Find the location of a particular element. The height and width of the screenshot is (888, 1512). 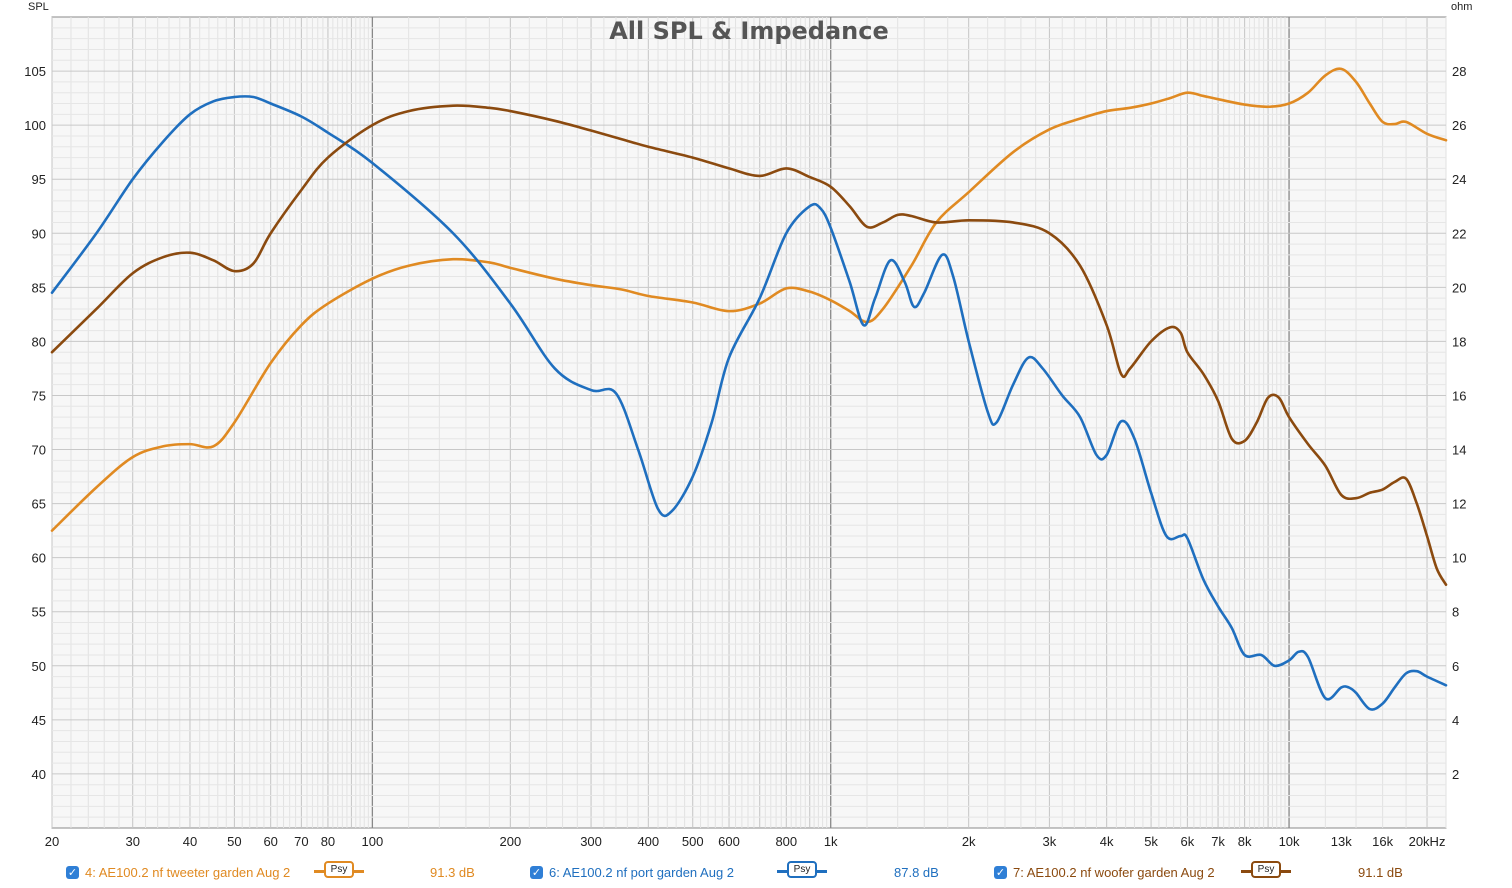

y-tick-label: 40 is located at coordinates (39, 774).